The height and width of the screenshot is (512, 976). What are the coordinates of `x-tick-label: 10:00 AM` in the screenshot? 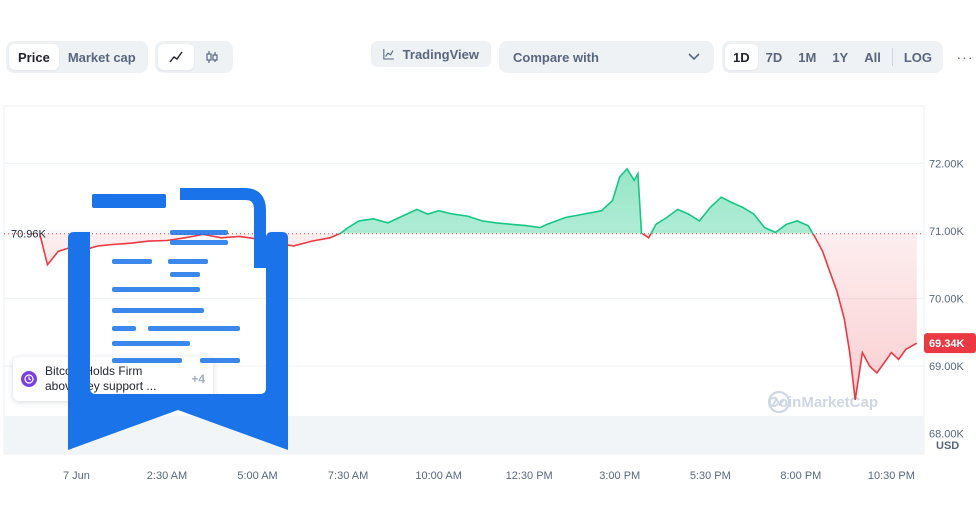 It's located at (438, 476).